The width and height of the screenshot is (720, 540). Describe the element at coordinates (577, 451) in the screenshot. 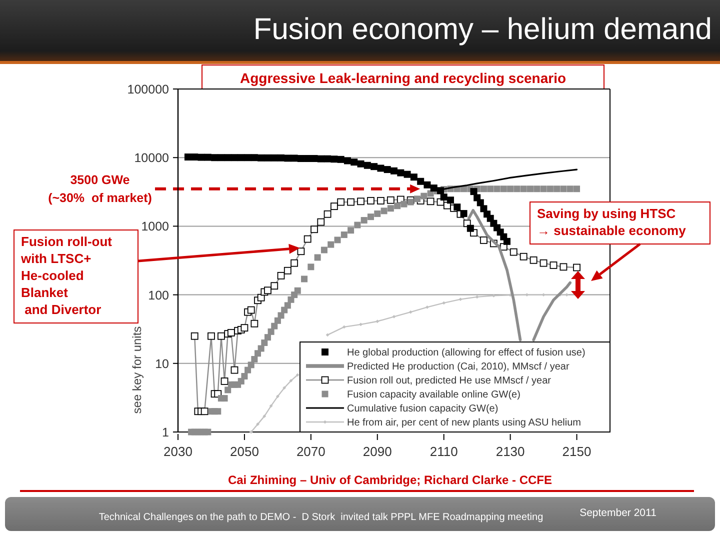

I see `x-tick-label: 2150` at that location.